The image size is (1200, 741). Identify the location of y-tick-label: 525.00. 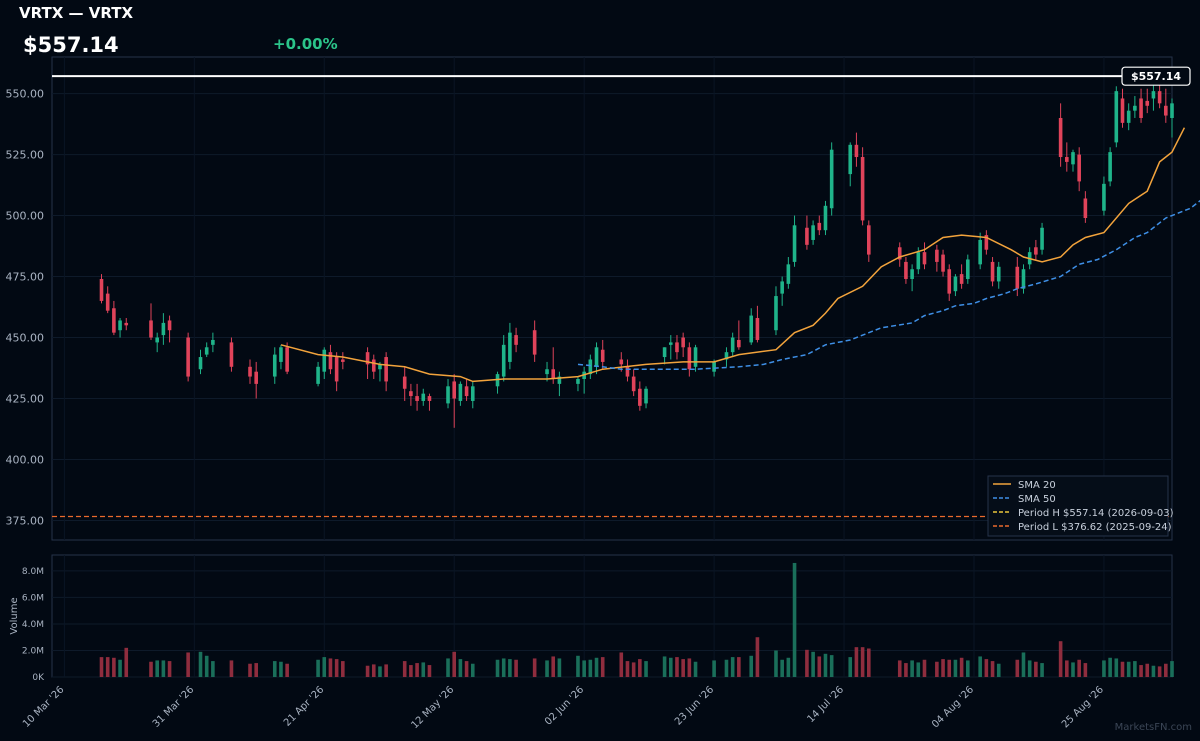
(25, 155).